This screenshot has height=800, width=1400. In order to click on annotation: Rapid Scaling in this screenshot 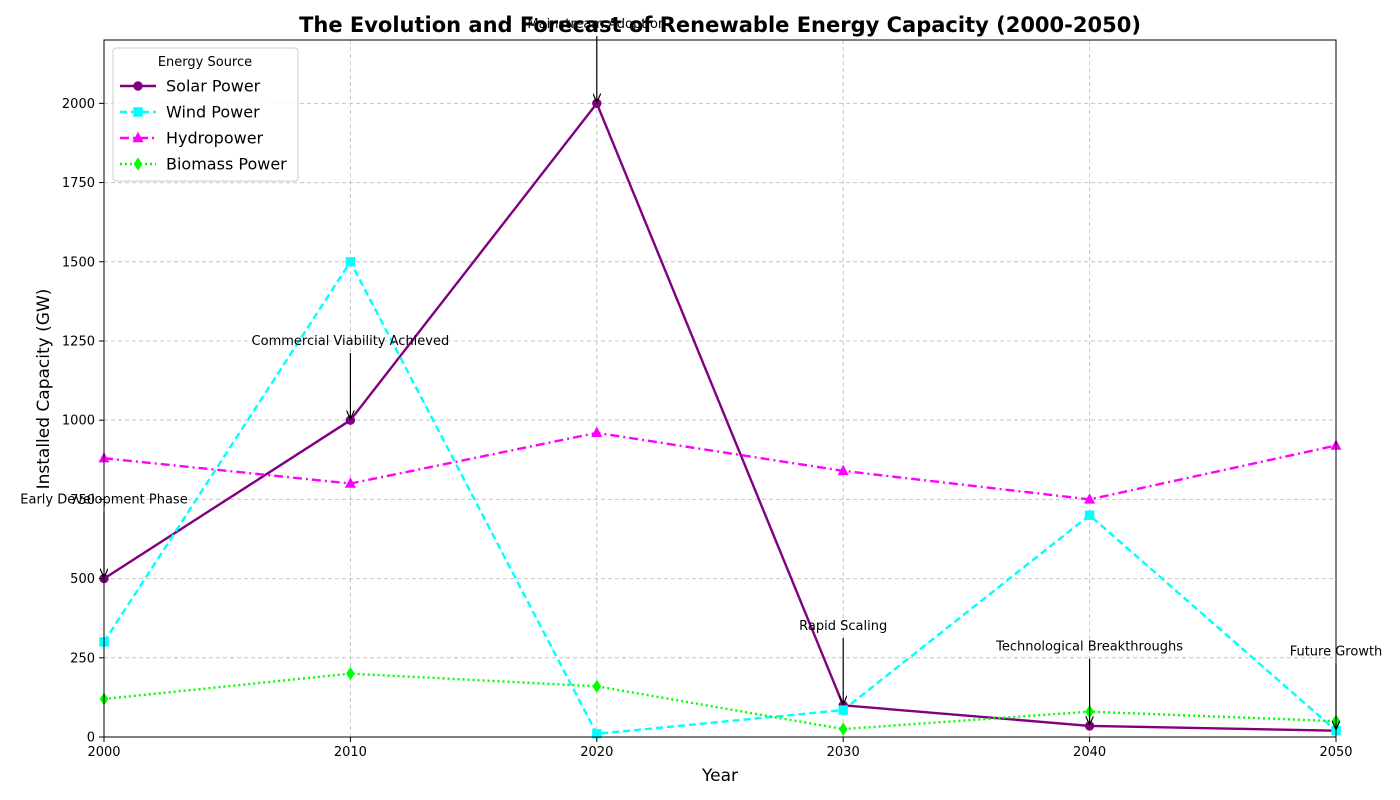, I will do `click(843, 661)`.